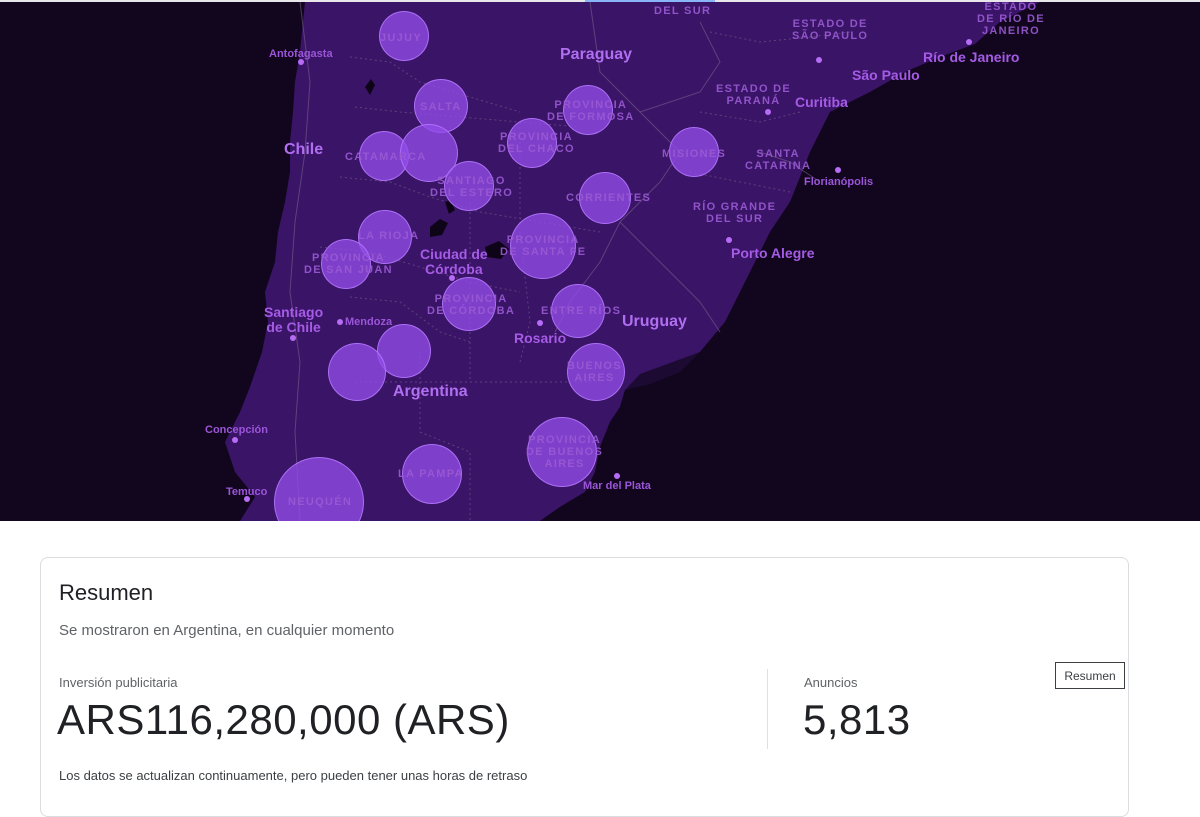 The width and height of the screenshot is (1200, 817). What do you see at coordinates (830, 30) in the screenshot?
I see `region-label: ESTADO DE SÃO PAULO` at bounding box center [830, 30].